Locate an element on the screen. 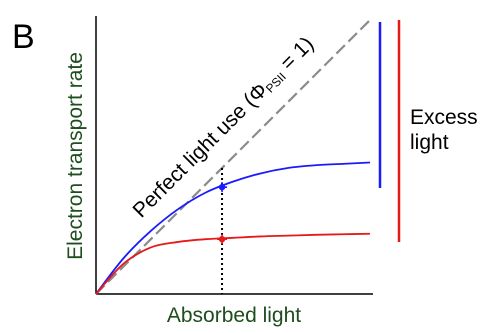  series-line-red is located at coordinates (233, 263).